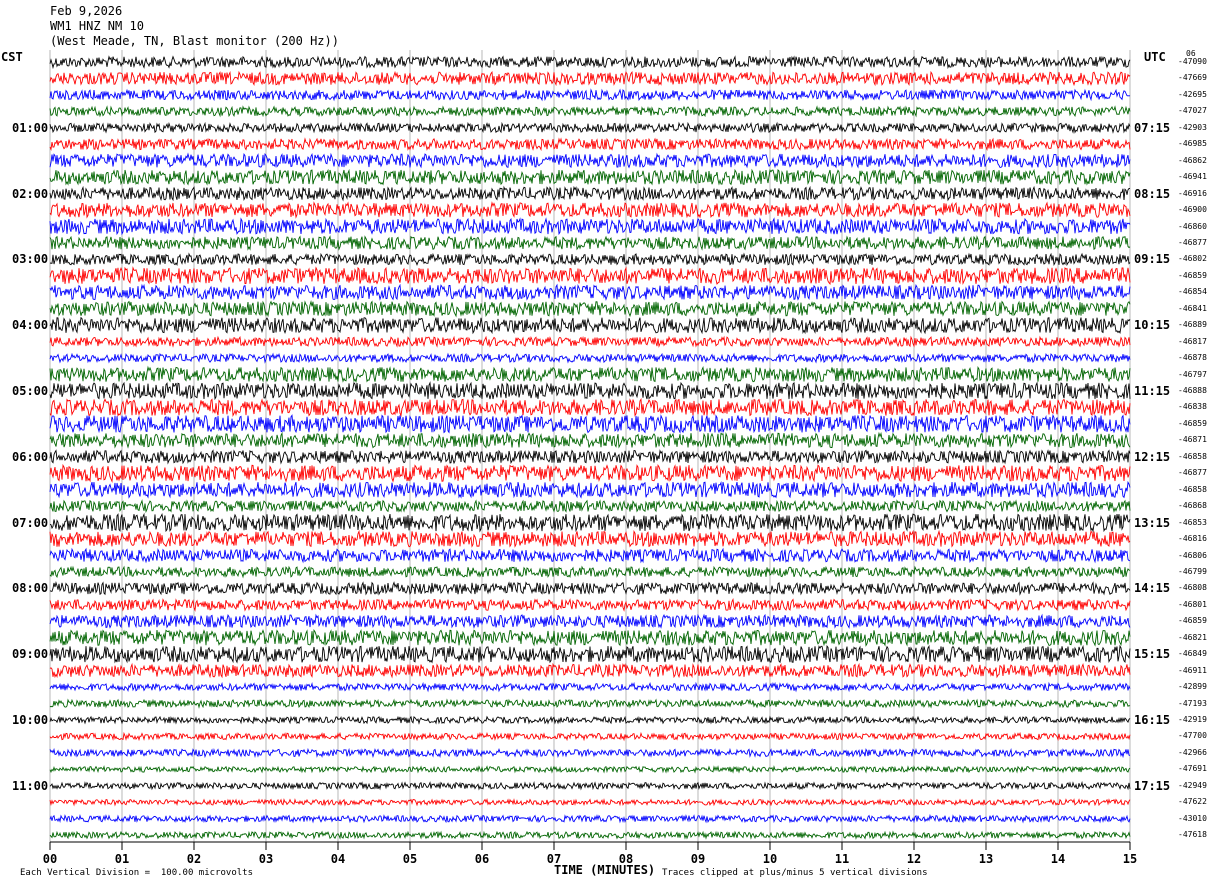  Describe the element at coordinates (1192, 292) in the screenshot. I see `line-offset-label: -46854` at that location.